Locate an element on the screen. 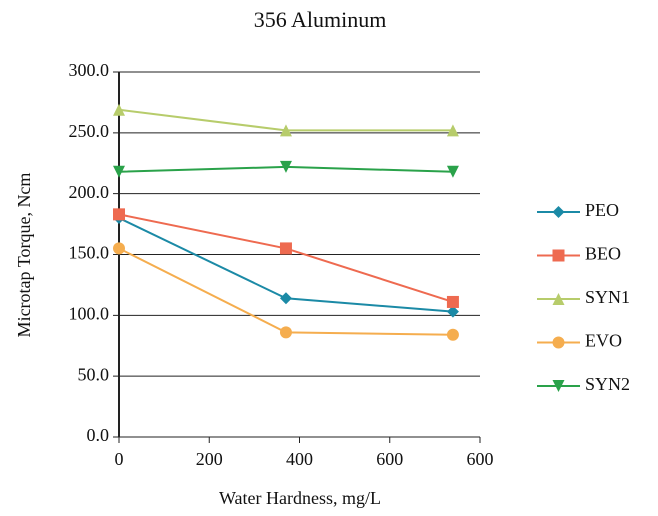  y-tick-label: 50.0 is located at coordinates (94, 374).